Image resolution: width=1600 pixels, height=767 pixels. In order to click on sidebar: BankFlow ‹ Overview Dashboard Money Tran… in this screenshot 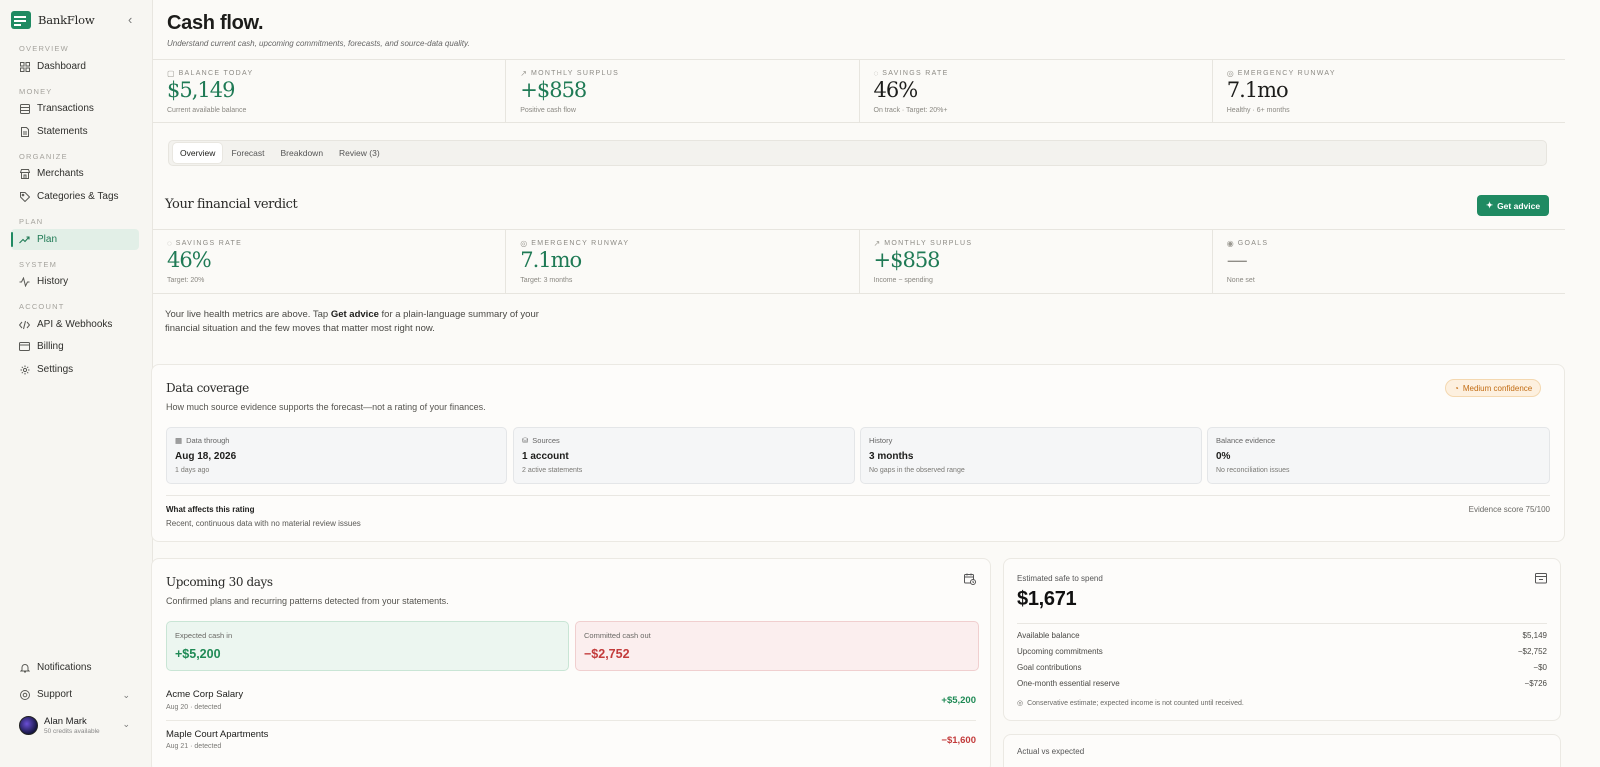, I will do `click(76, 383)`.